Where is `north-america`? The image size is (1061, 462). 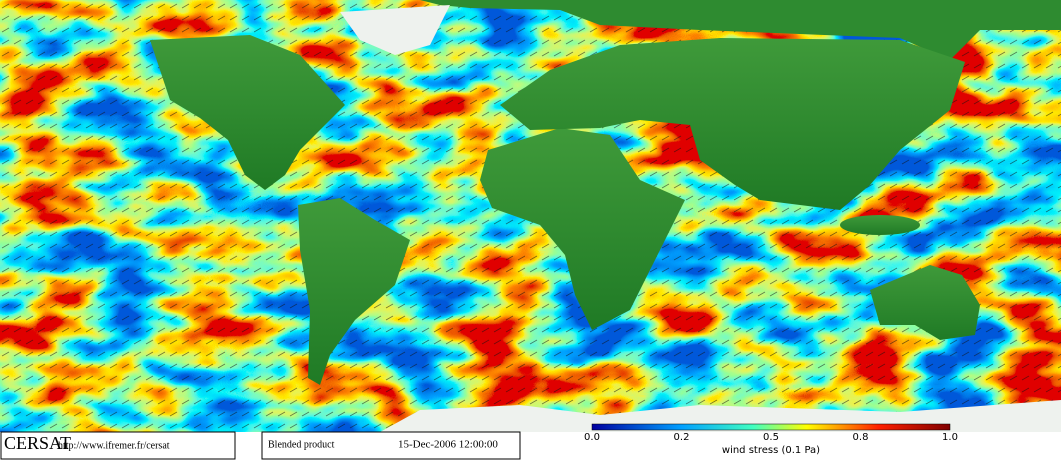
north-america is located at coordinates (247, 112).